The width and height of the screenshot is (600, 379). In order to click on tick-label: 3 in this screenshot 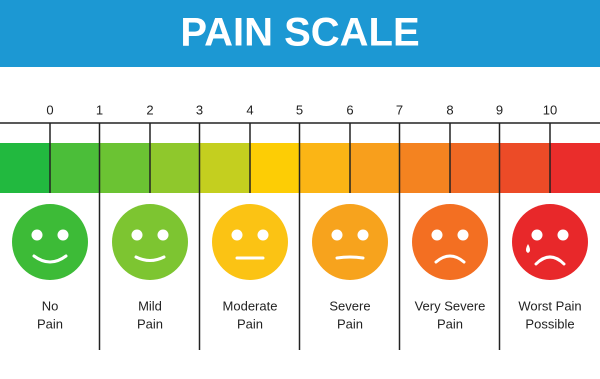, I will do `click(199, 109)`.